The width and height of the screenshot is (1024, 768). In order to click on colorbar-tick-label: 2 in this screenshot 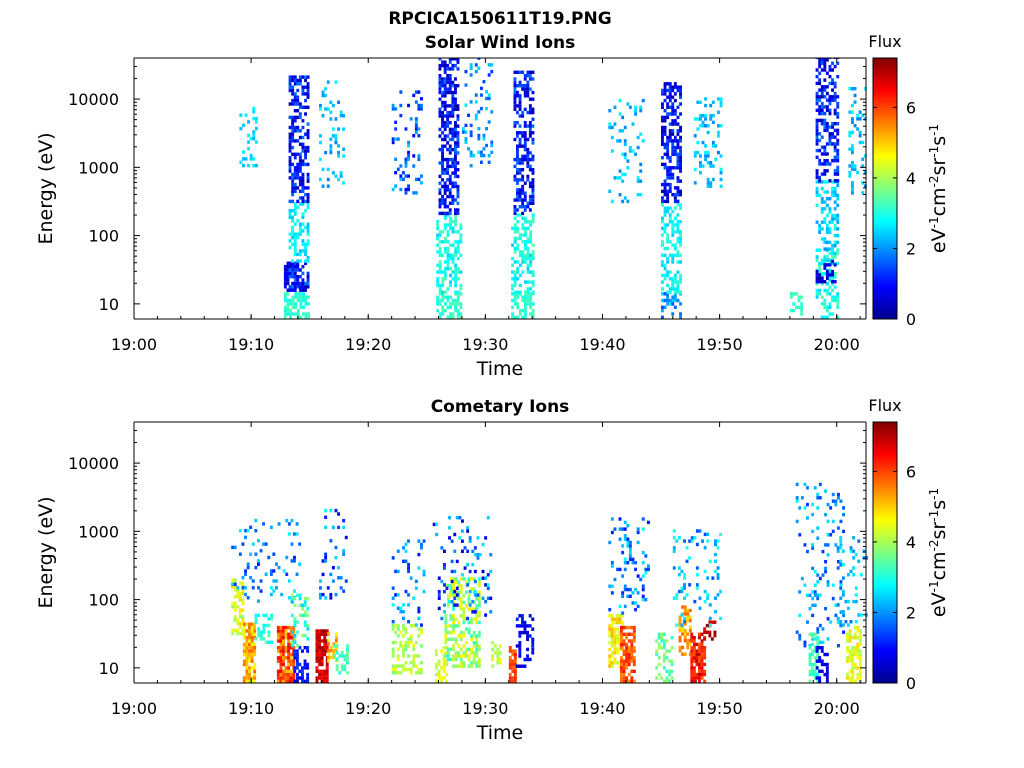, I will do `click(911, 248)`.